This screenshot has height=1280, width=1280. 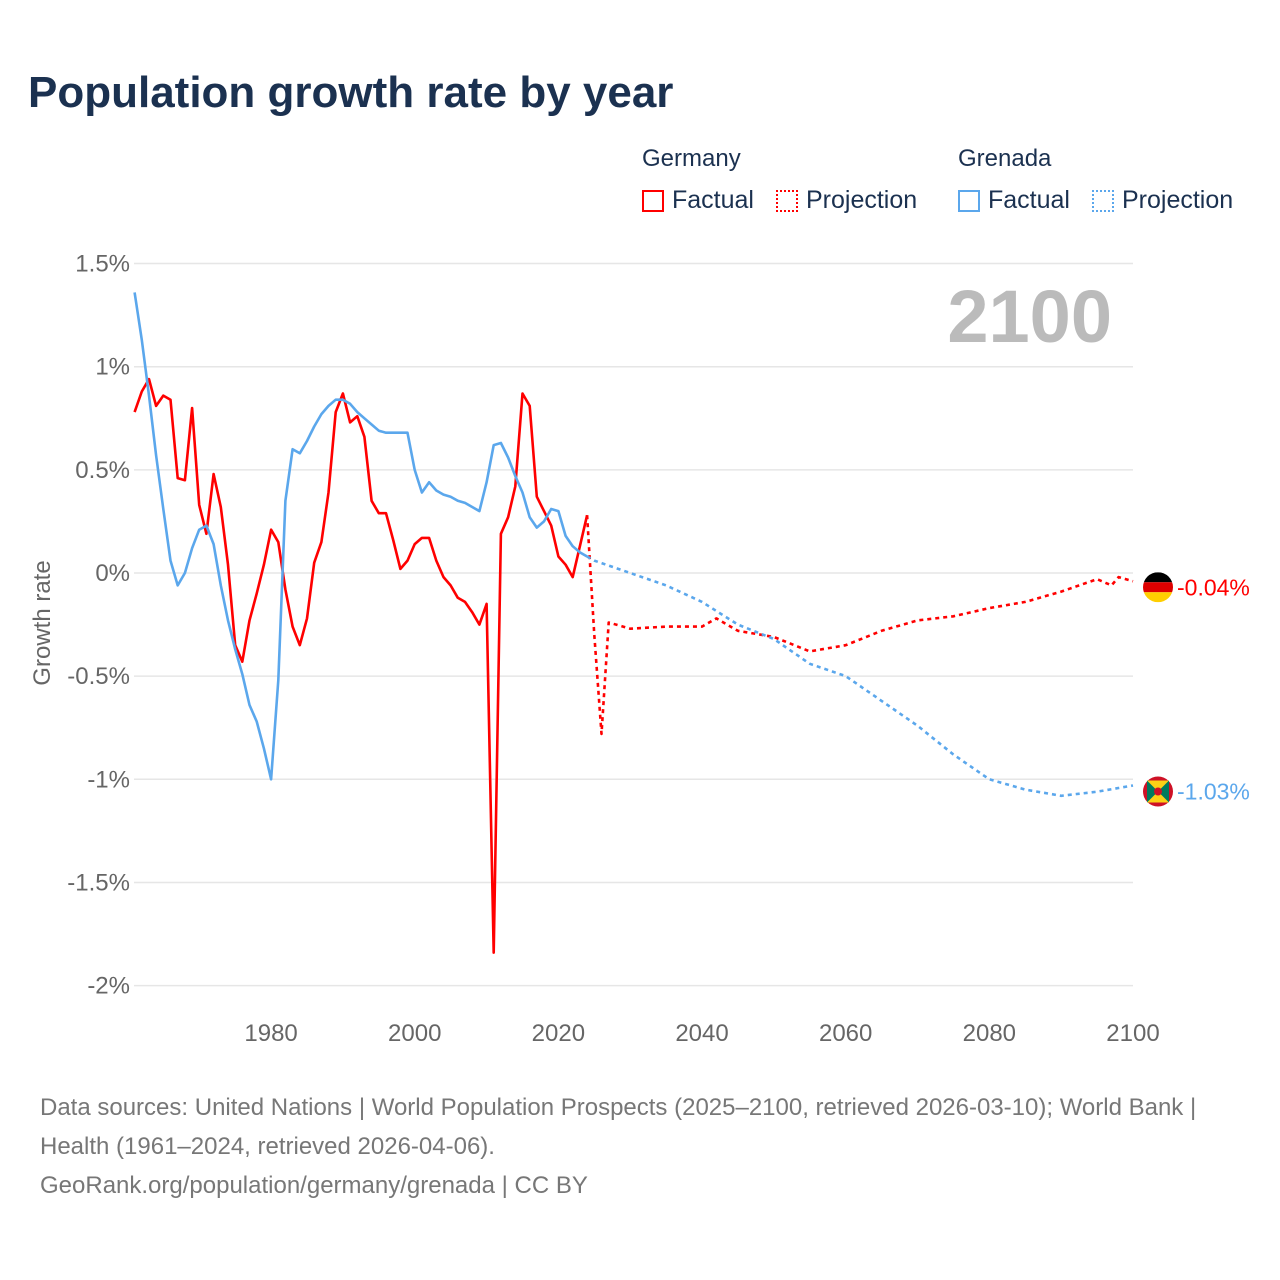 What do you see at coordinates (351, 92) in the screenshot?
I see `chart-title: Population growth rate by year` at bounding box center [351, 92].